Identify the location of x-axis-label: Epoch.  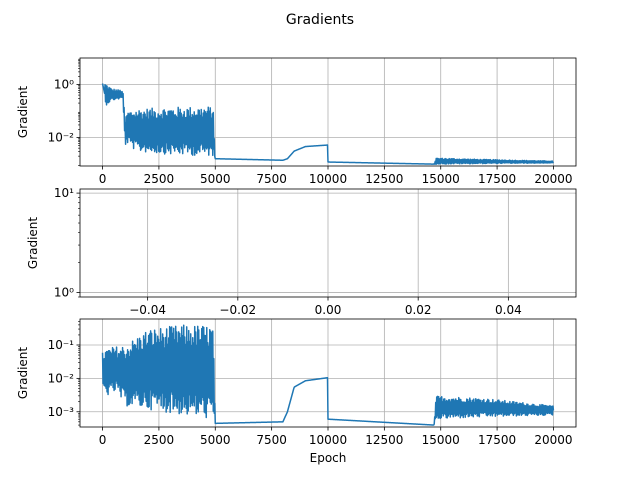
(328, 458).